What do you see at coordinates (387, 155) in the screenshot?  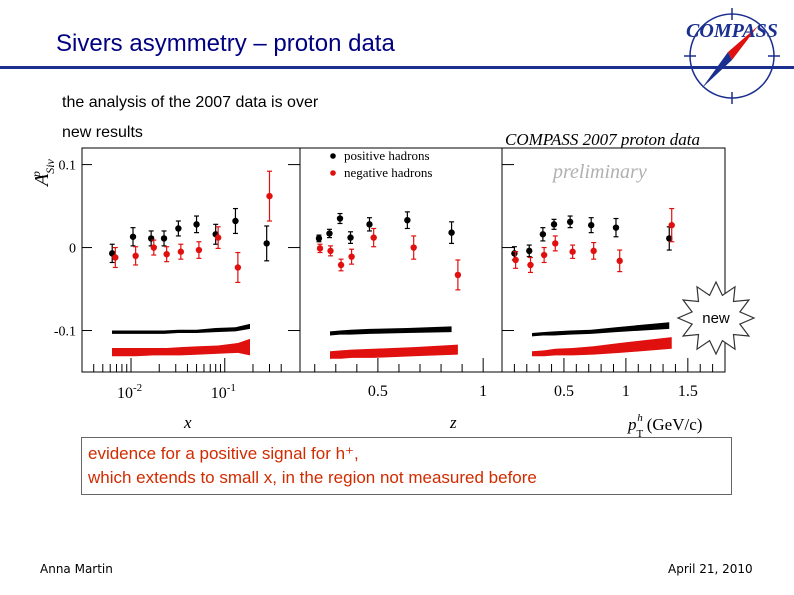 I see `legend-label-0: positive hadrons` at bounding box center [387, 155].